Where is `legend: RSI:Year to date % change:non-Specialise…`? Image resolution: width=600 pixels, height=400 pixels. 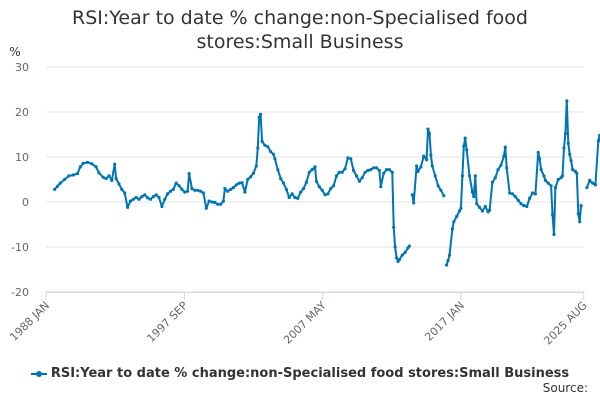 legend: RSI:Year to date % change:non-Specialise… is located at coordinates (300, 373).